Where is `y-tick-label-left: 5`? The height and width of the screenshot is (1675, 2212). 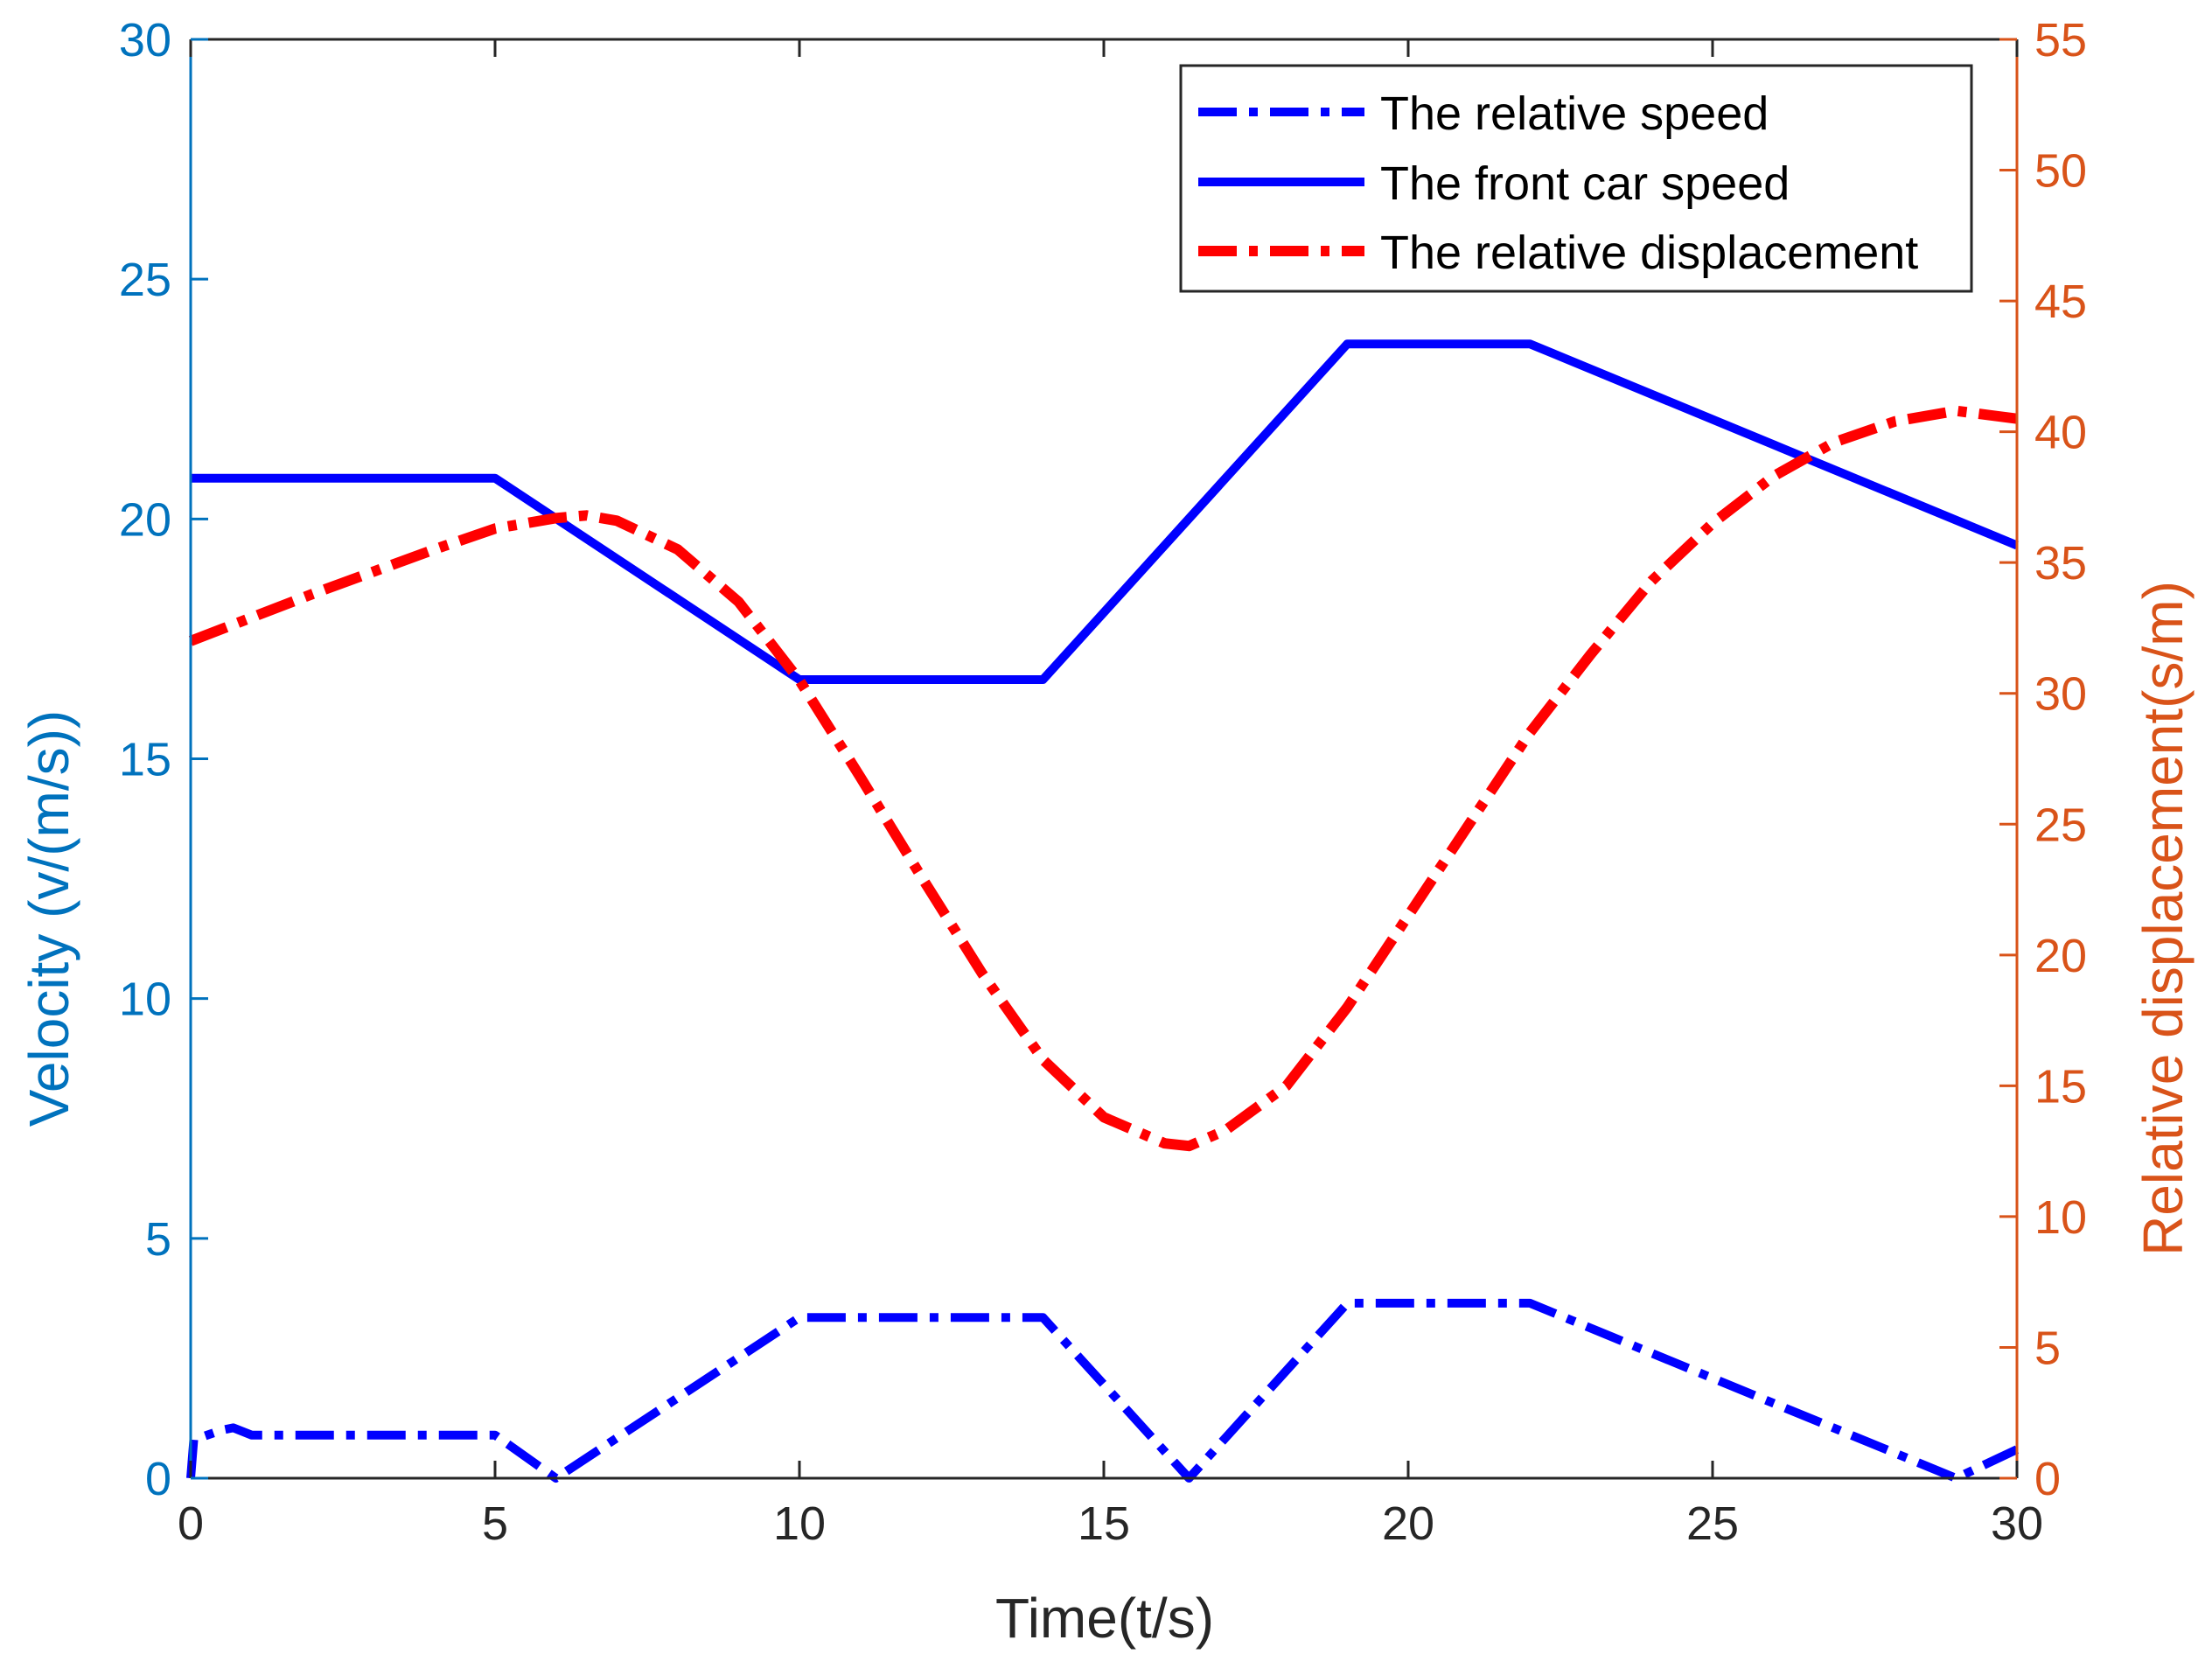
y-tick-label-left: 5 is located at coordinates (158, 1239).